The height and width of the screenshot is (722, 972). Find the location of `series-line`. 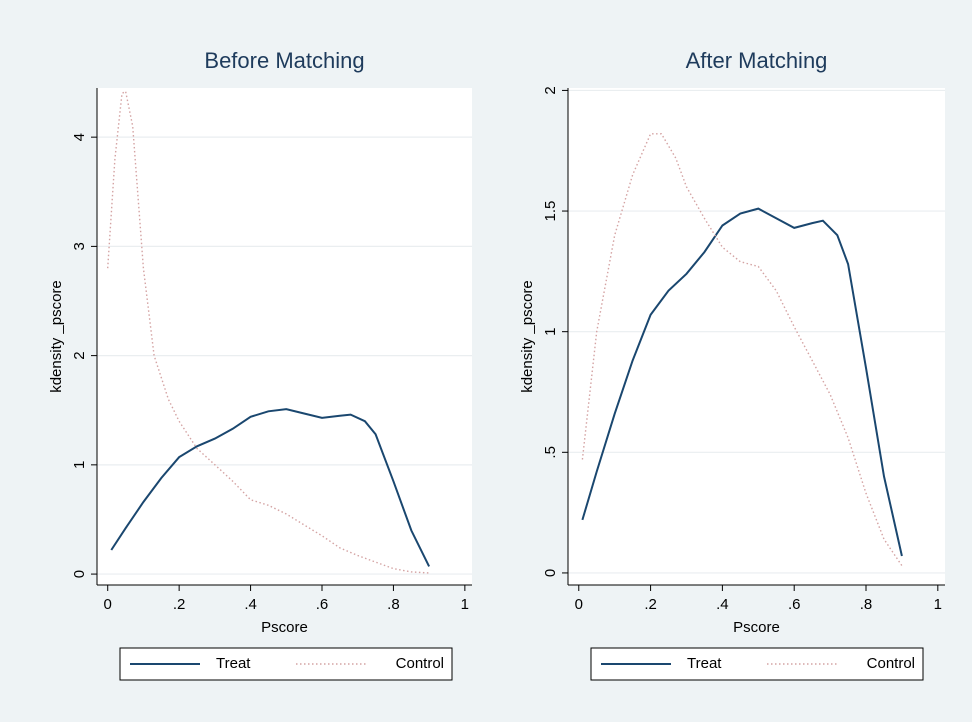

series-line is located at coordinates (270, 487).